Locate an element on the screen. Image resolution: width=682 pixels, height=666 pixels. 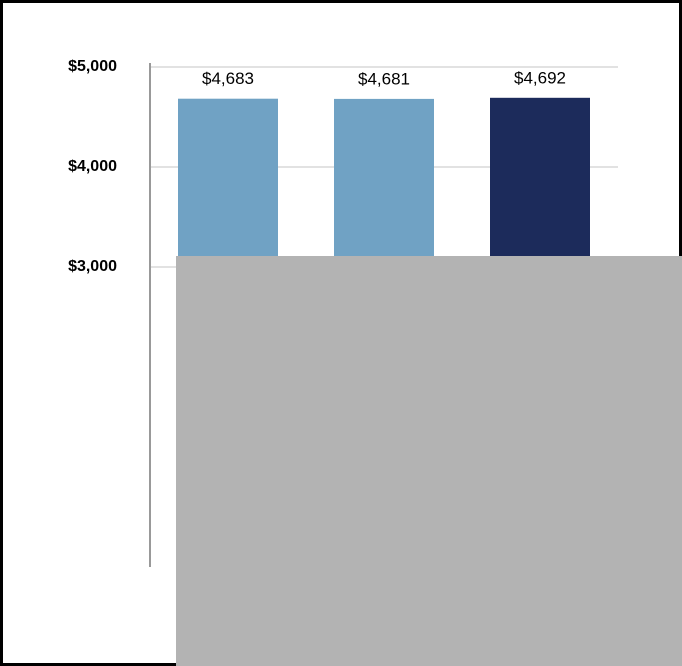
value-label: $4,692 is located at coordinates (540, 77).